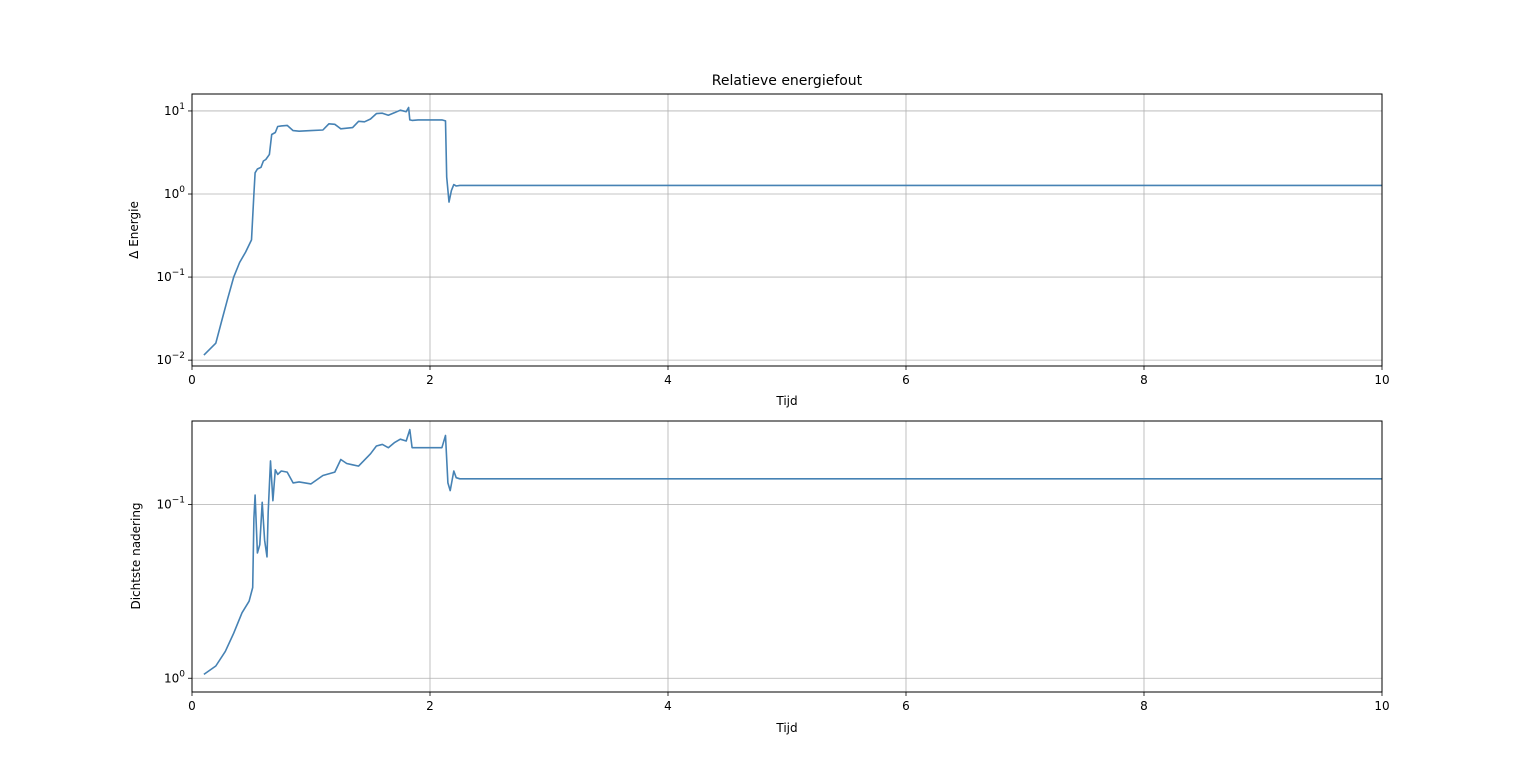 Image resolution: width=1536 pixels, height=777 pixels. I want to click on y-tick-label: 10¹, so click(174, 110).